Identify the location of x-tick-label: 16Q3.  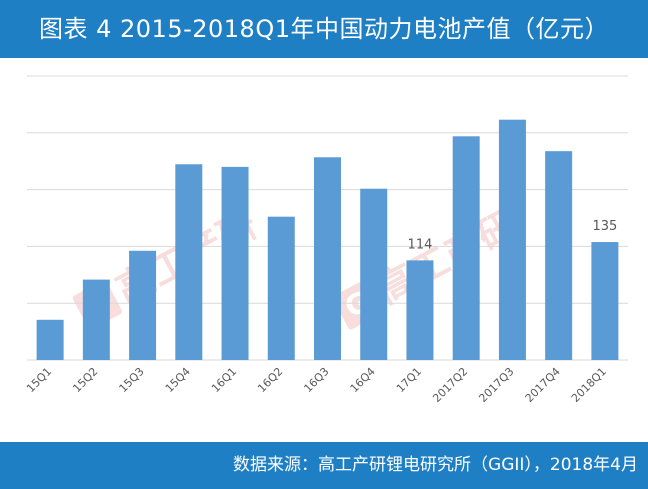
(316, 380).